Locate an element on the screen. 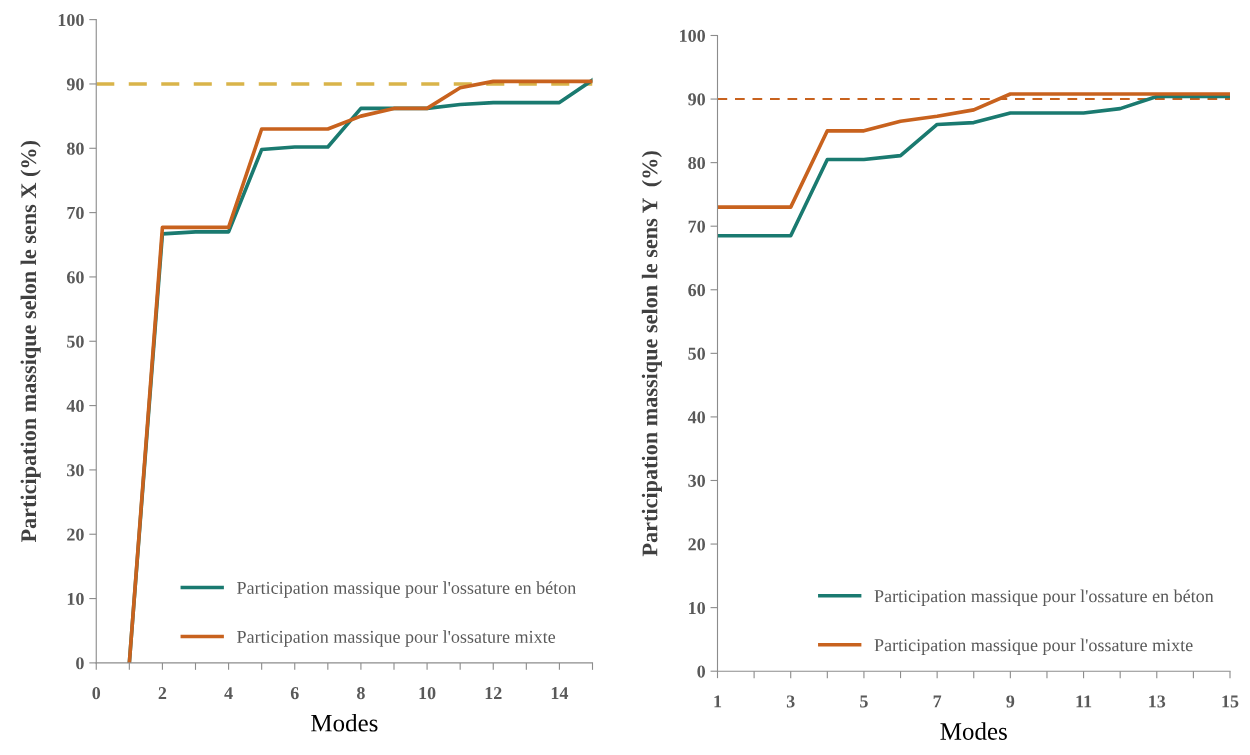 The image size is (1250, 755). x-tick-label: 0 is located at coordinates (96, 693).